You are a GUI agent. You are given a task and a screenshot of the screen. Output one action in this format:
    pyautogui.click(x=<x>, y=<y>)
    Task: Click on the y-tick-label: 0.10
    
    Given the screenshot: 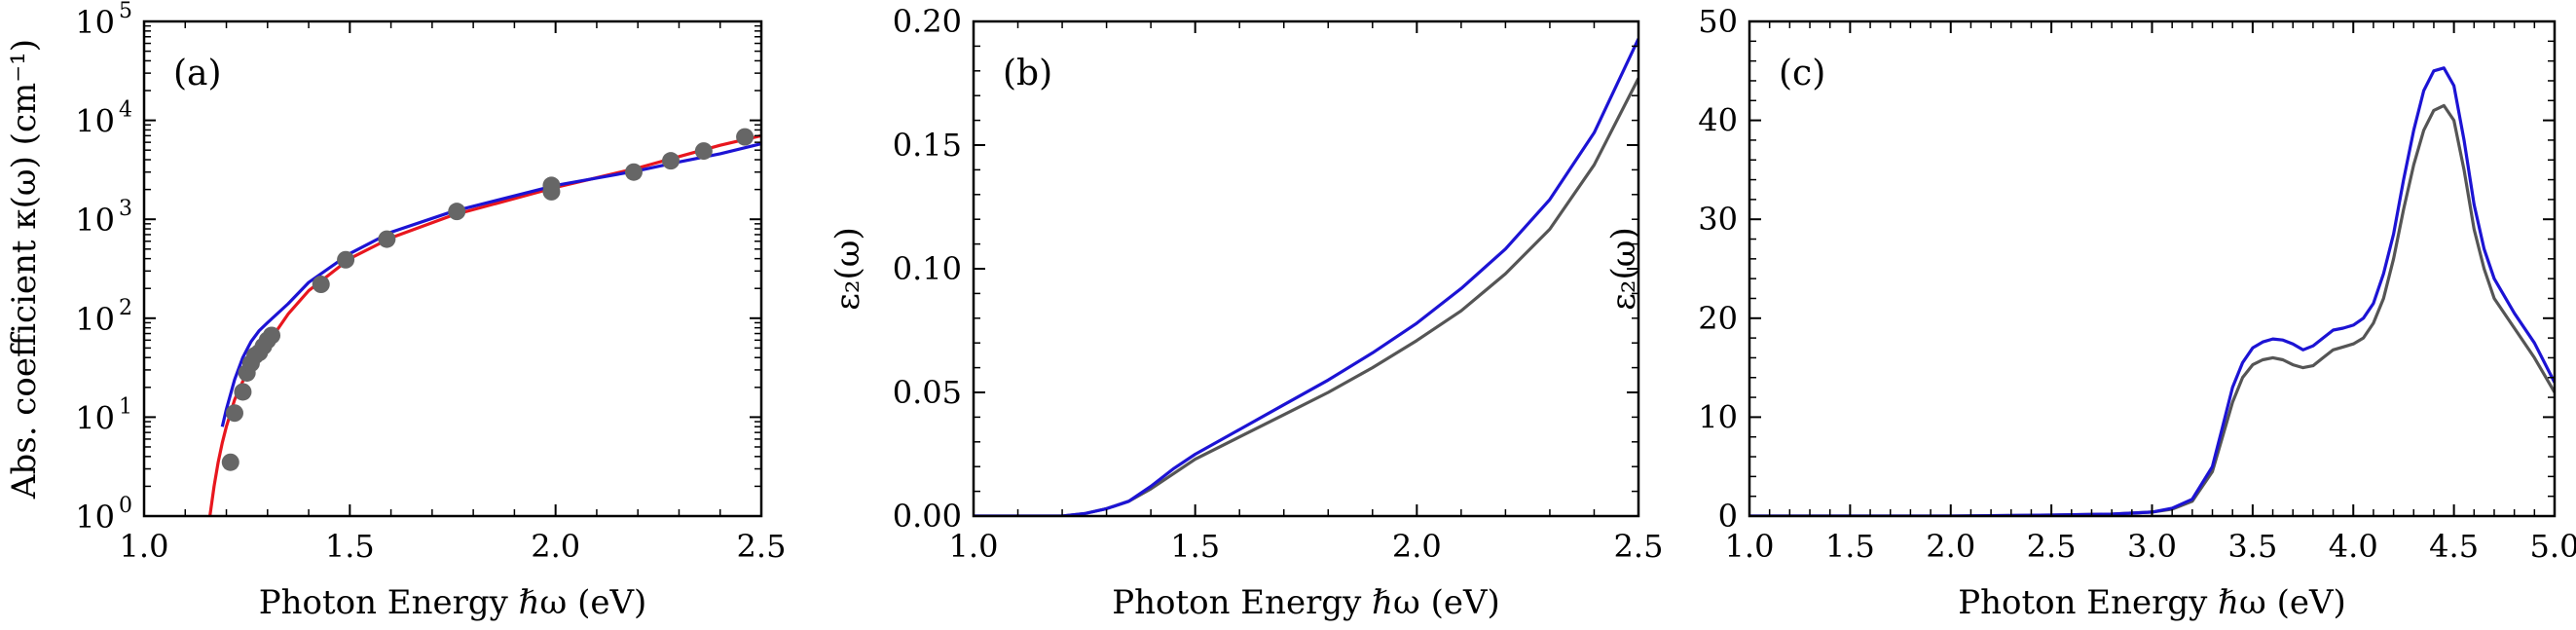 What is the action you would take?
    pyautogui.click(x=927, y=268)
    